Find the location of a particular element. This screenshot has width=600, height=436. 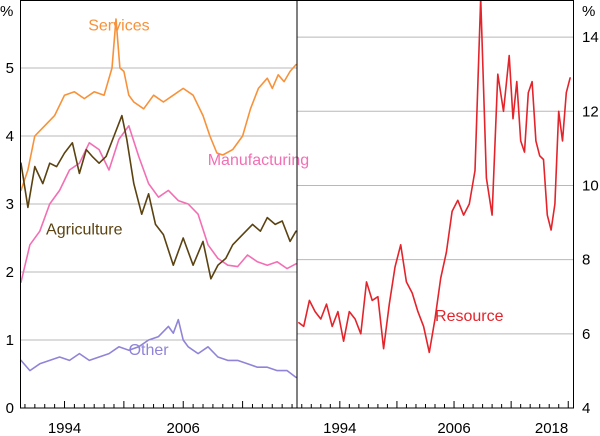

y-tick-label-left-0: 0 is located at coordinates (10, 408).